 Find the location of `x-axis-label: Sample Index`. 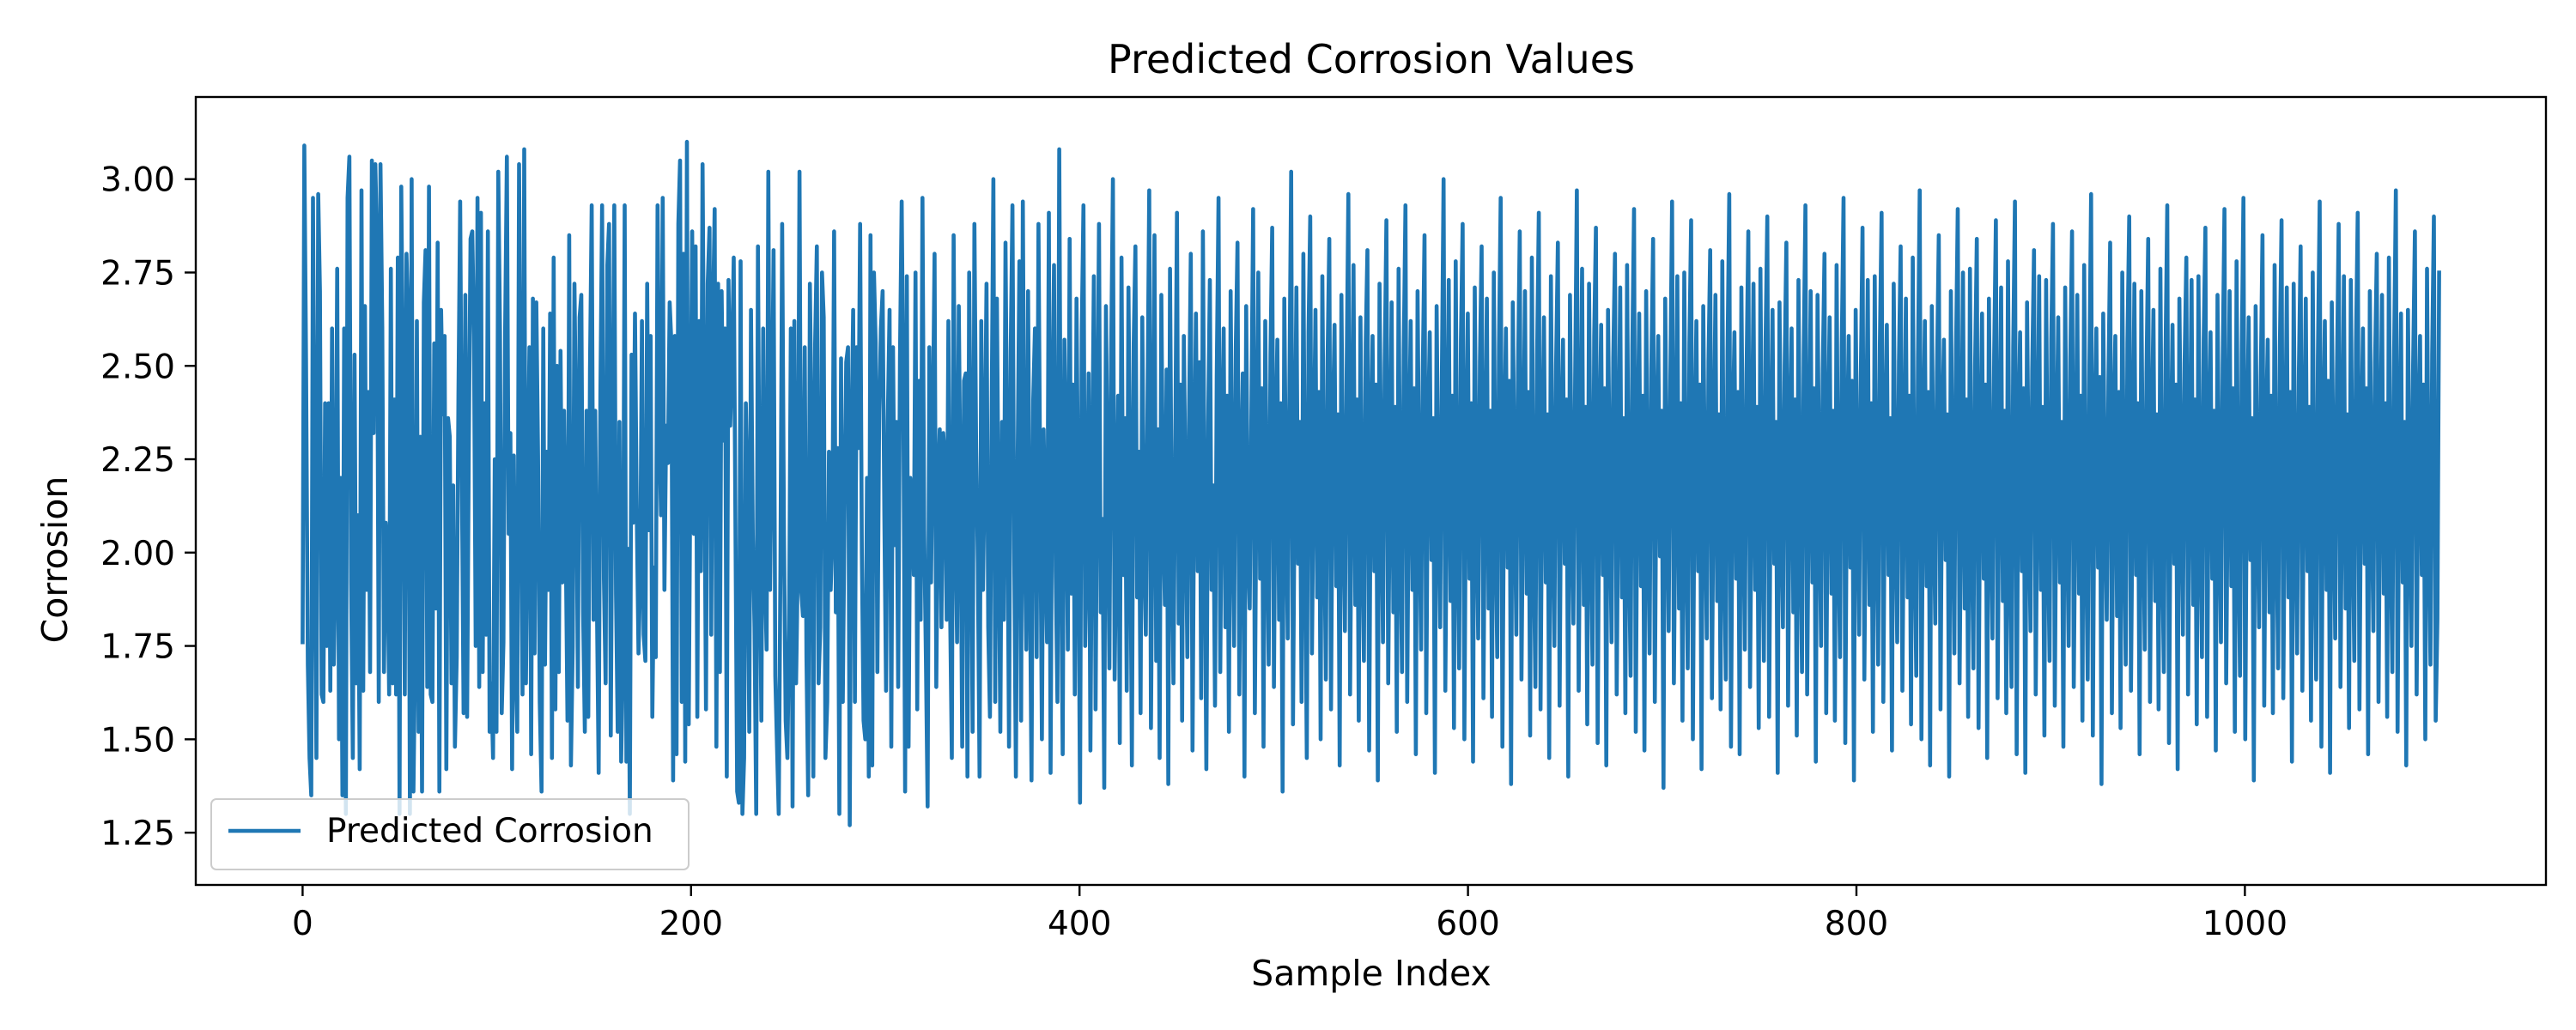

x-axis-label: Sample Index is located at coordinates (1371, 973).